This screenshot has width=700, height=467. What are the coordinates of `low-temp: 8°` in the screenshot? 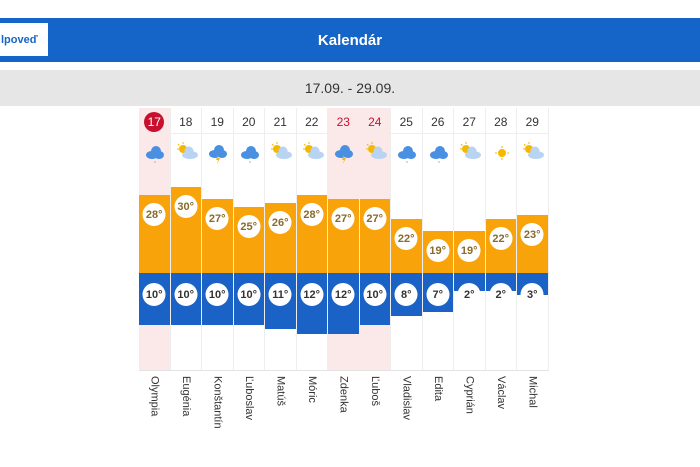 It's located at (406, 294).